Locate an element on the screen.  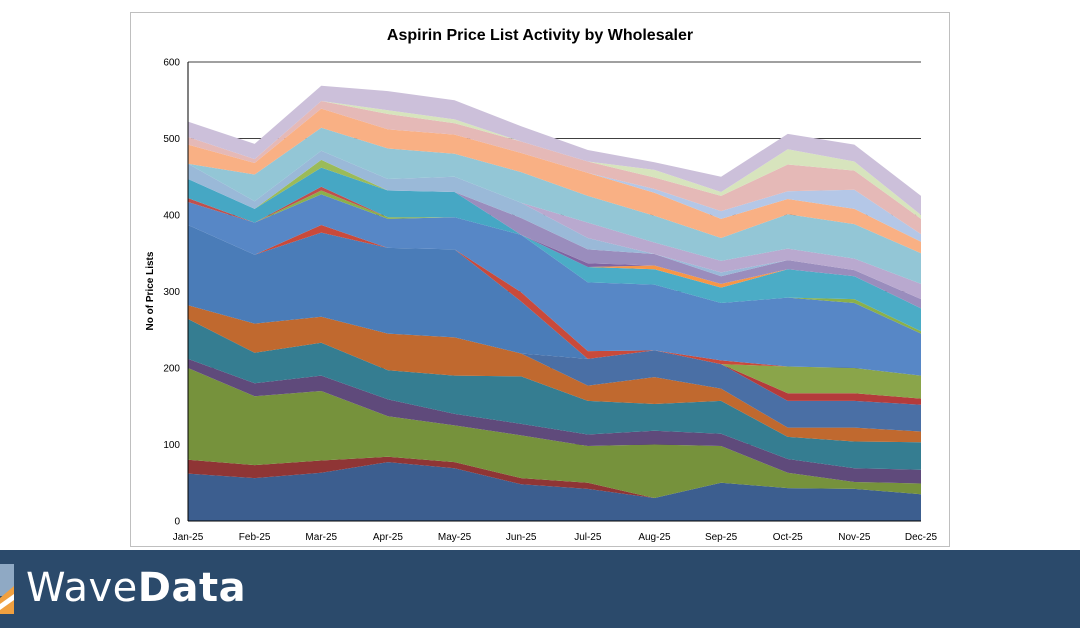
footer-bar: WaveData is located at coordinates (540, 589).